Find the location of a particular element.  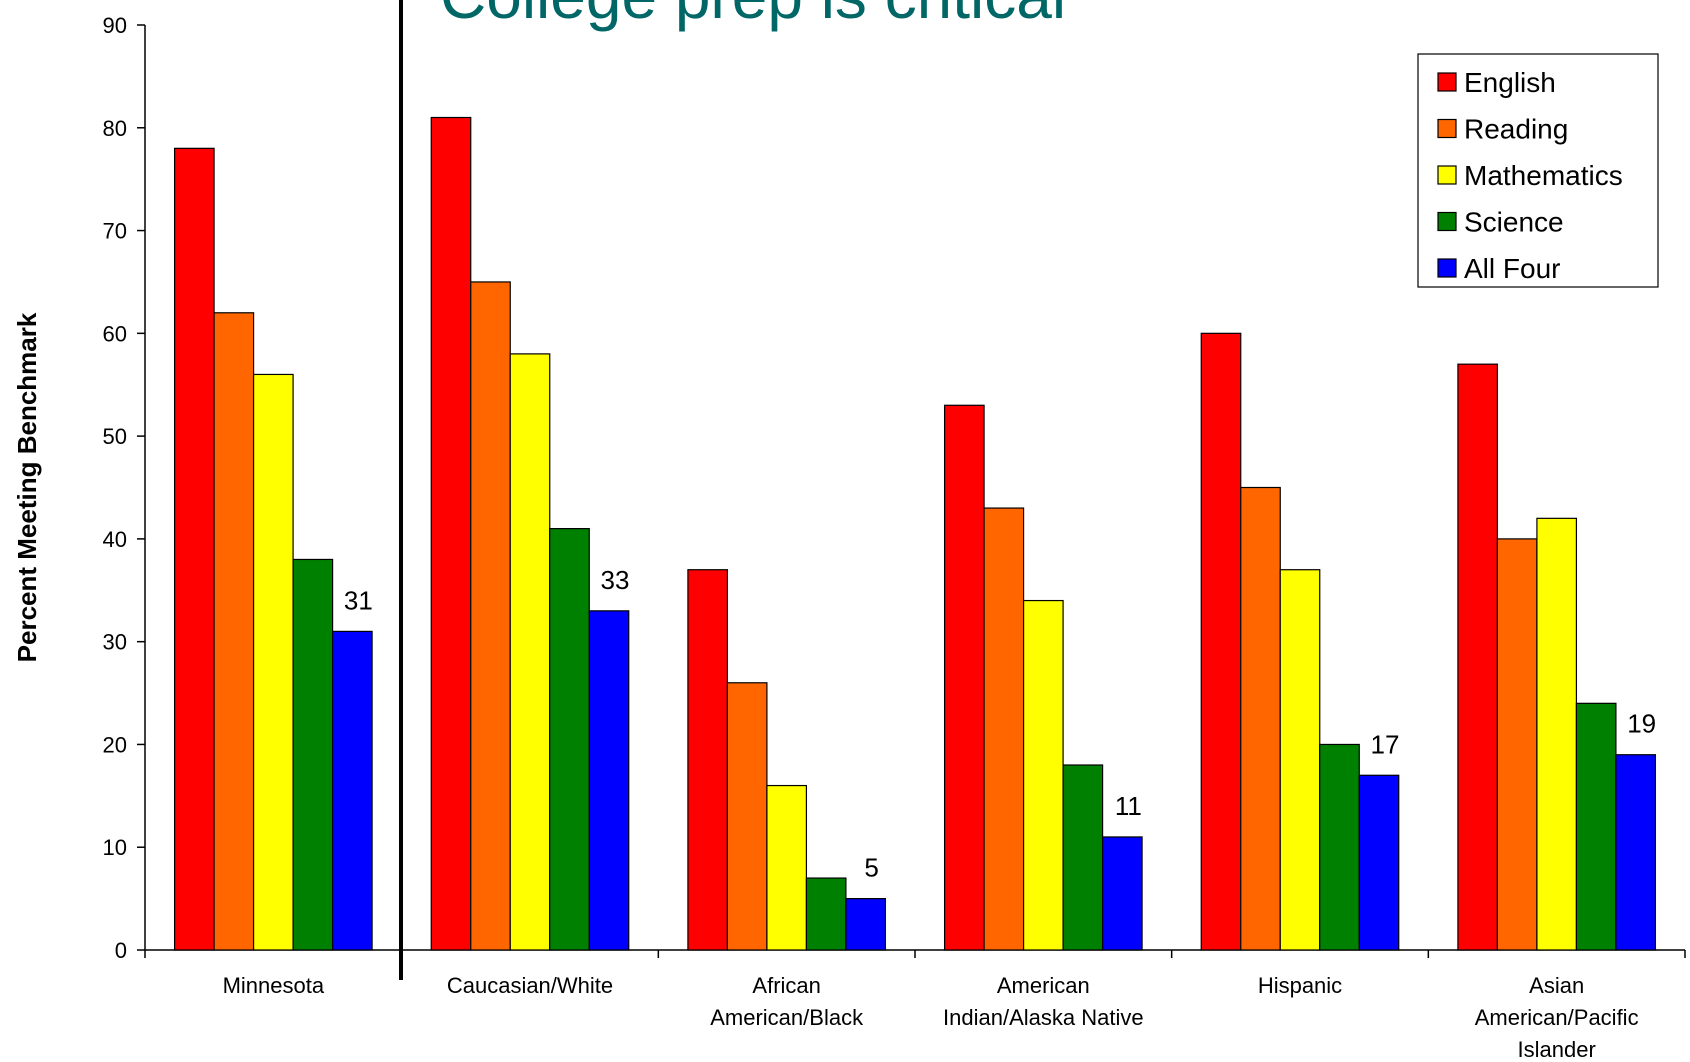

y-tick-label: 50 is located at coordinates (115, 436).